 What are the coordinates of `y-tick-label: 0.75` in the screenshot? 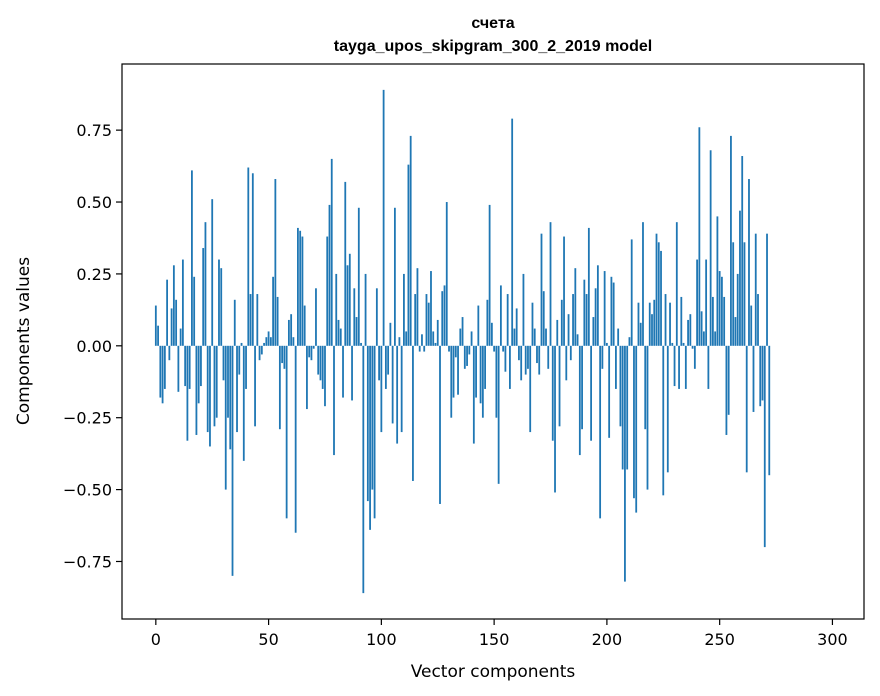 It's located at (94, 130).